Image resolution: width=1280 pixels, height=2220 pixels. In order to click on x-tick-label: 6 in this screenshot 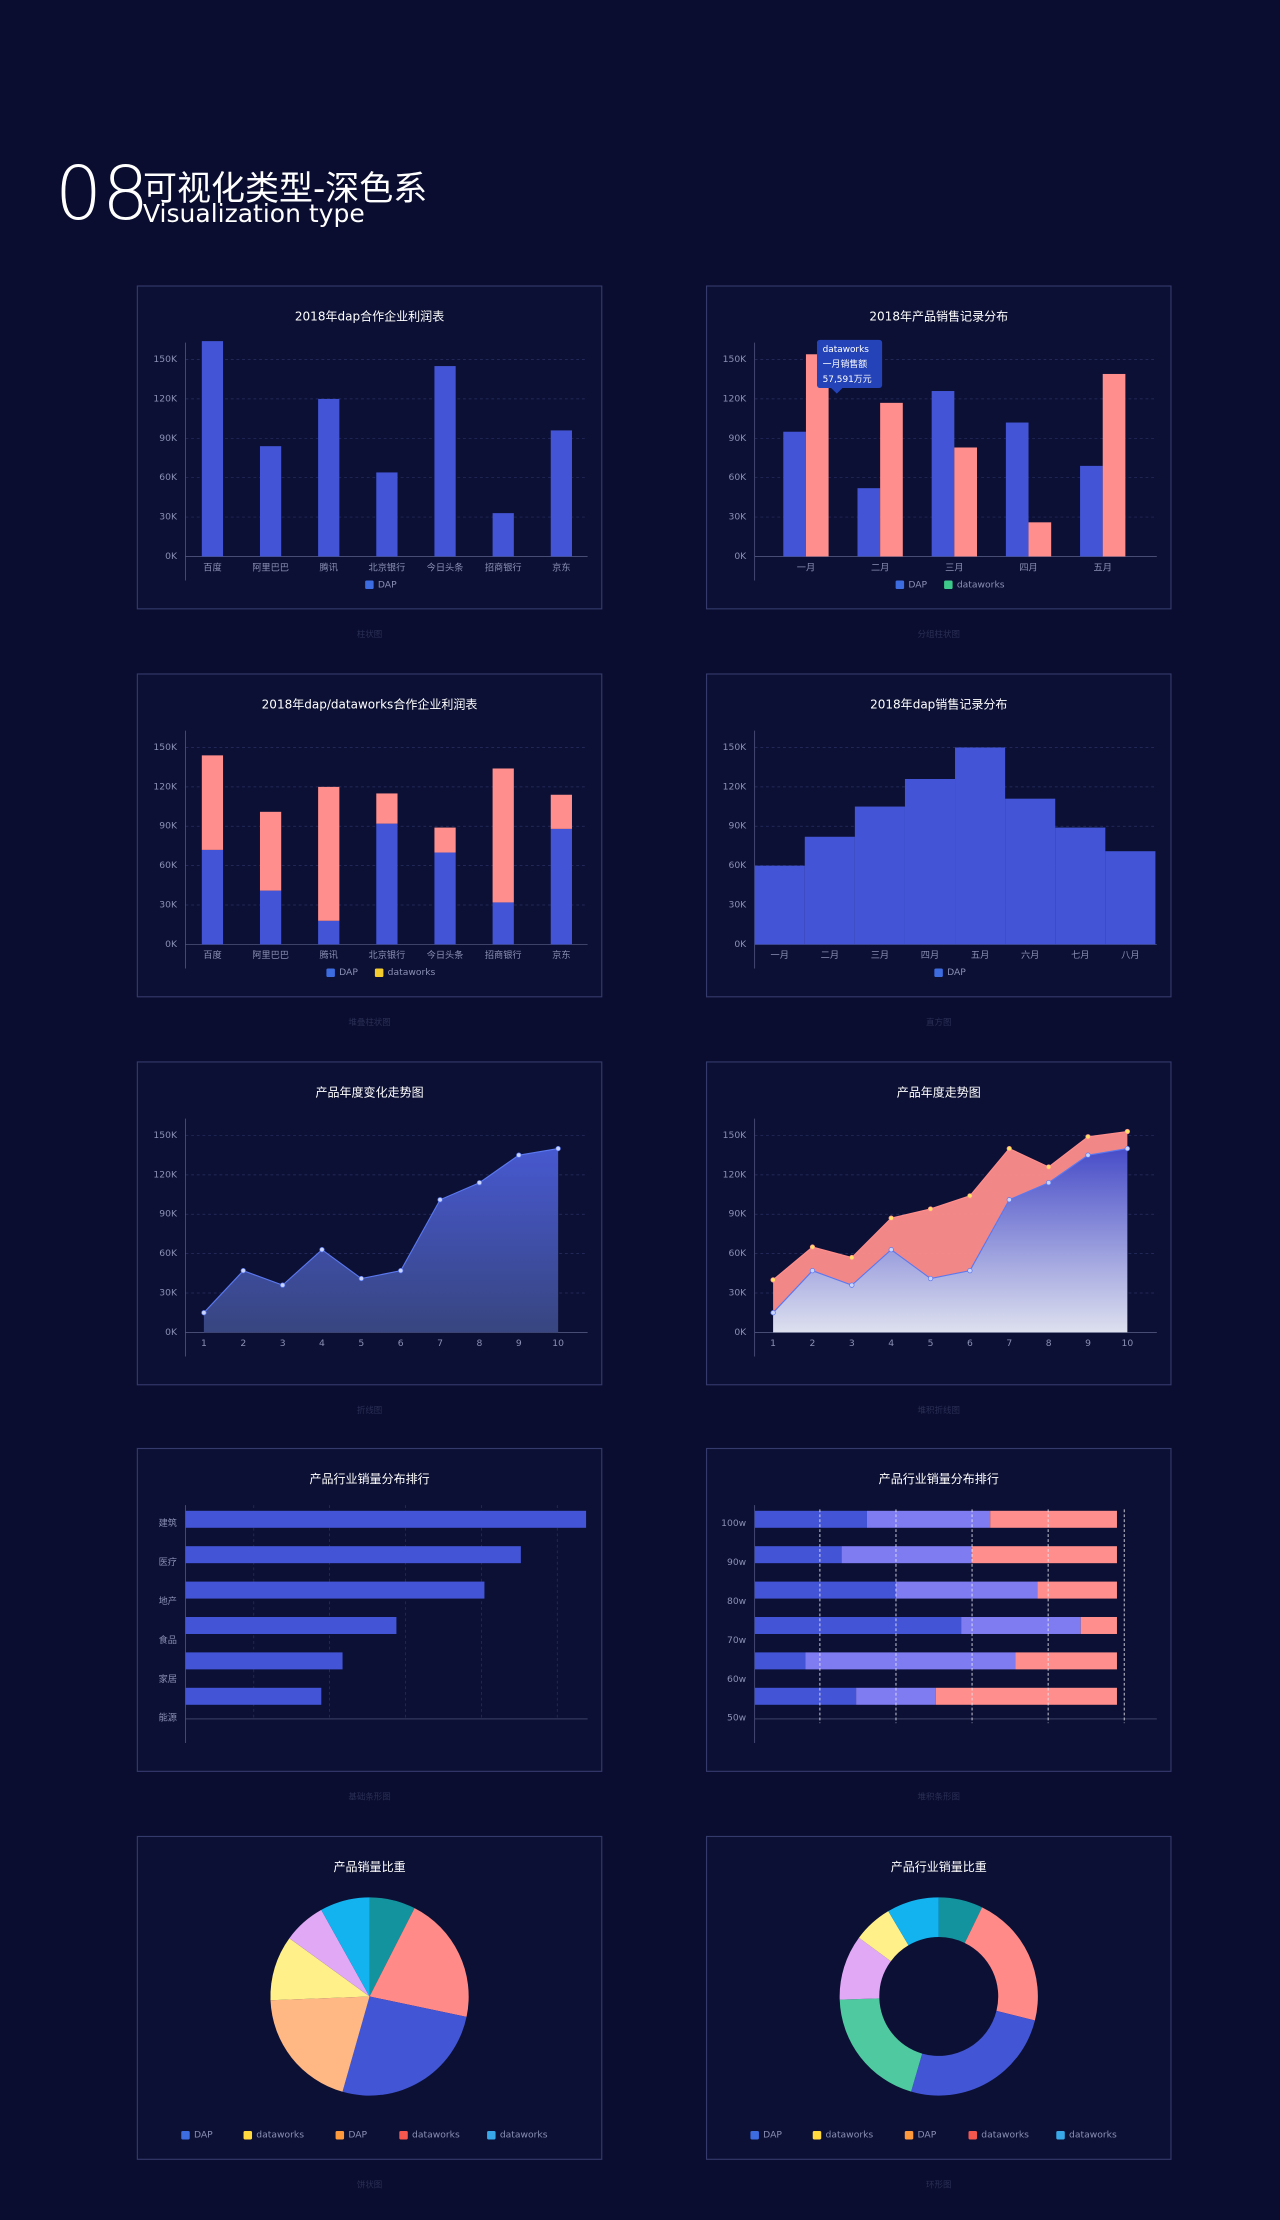, I will do `click(401, 1343)`.